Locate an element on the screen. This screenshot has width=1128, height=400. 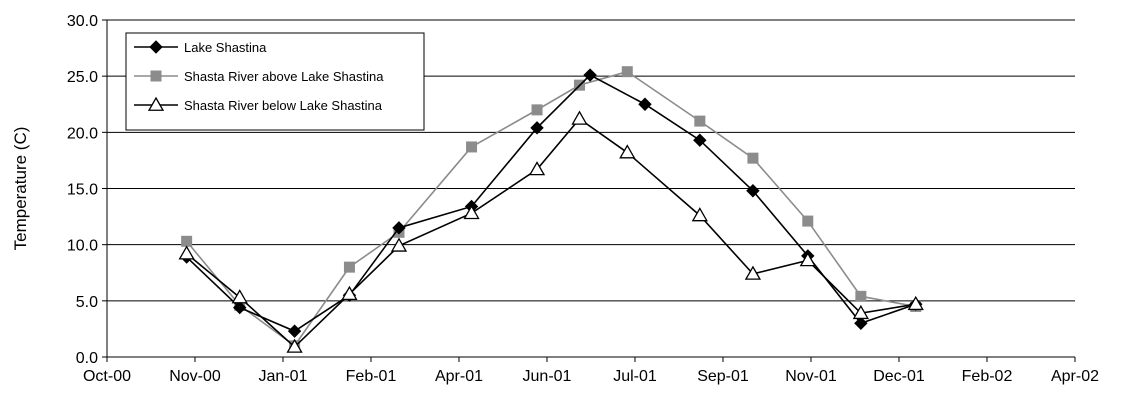
legend-label: Shasta River below Lake Shastina is located at coordinates (283, 105).